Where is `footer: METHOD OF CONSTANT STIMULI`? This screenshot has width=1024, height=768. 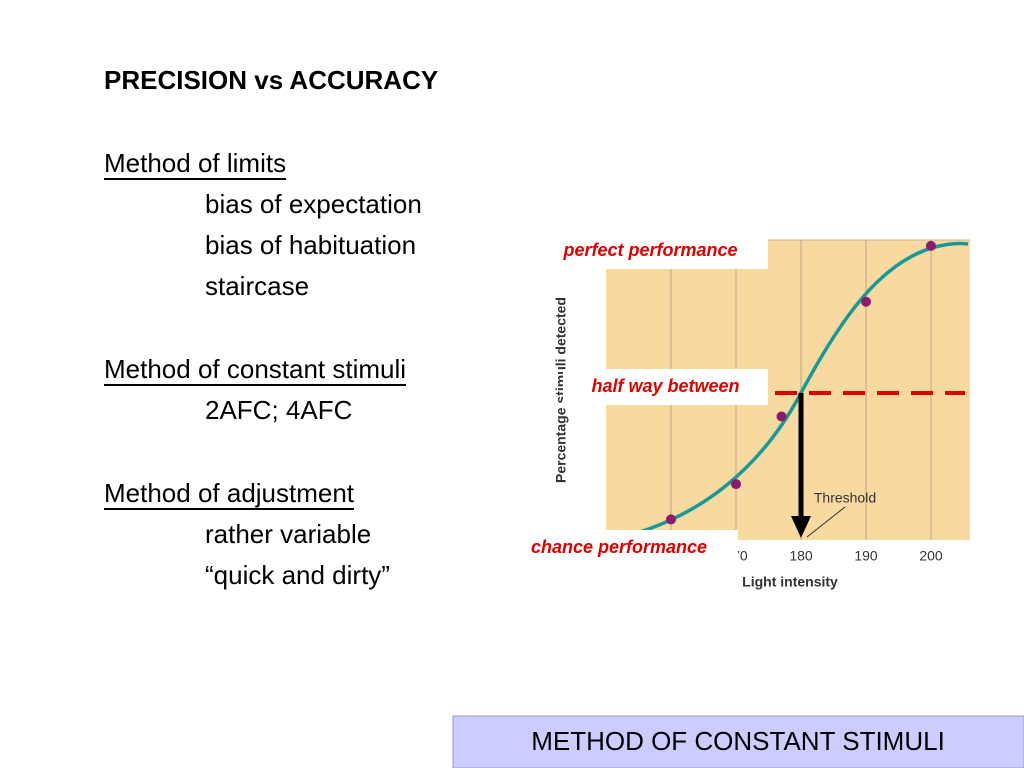 footer: METHOD OF CONSTANT STIMULI is located at coordinates (738, 741).